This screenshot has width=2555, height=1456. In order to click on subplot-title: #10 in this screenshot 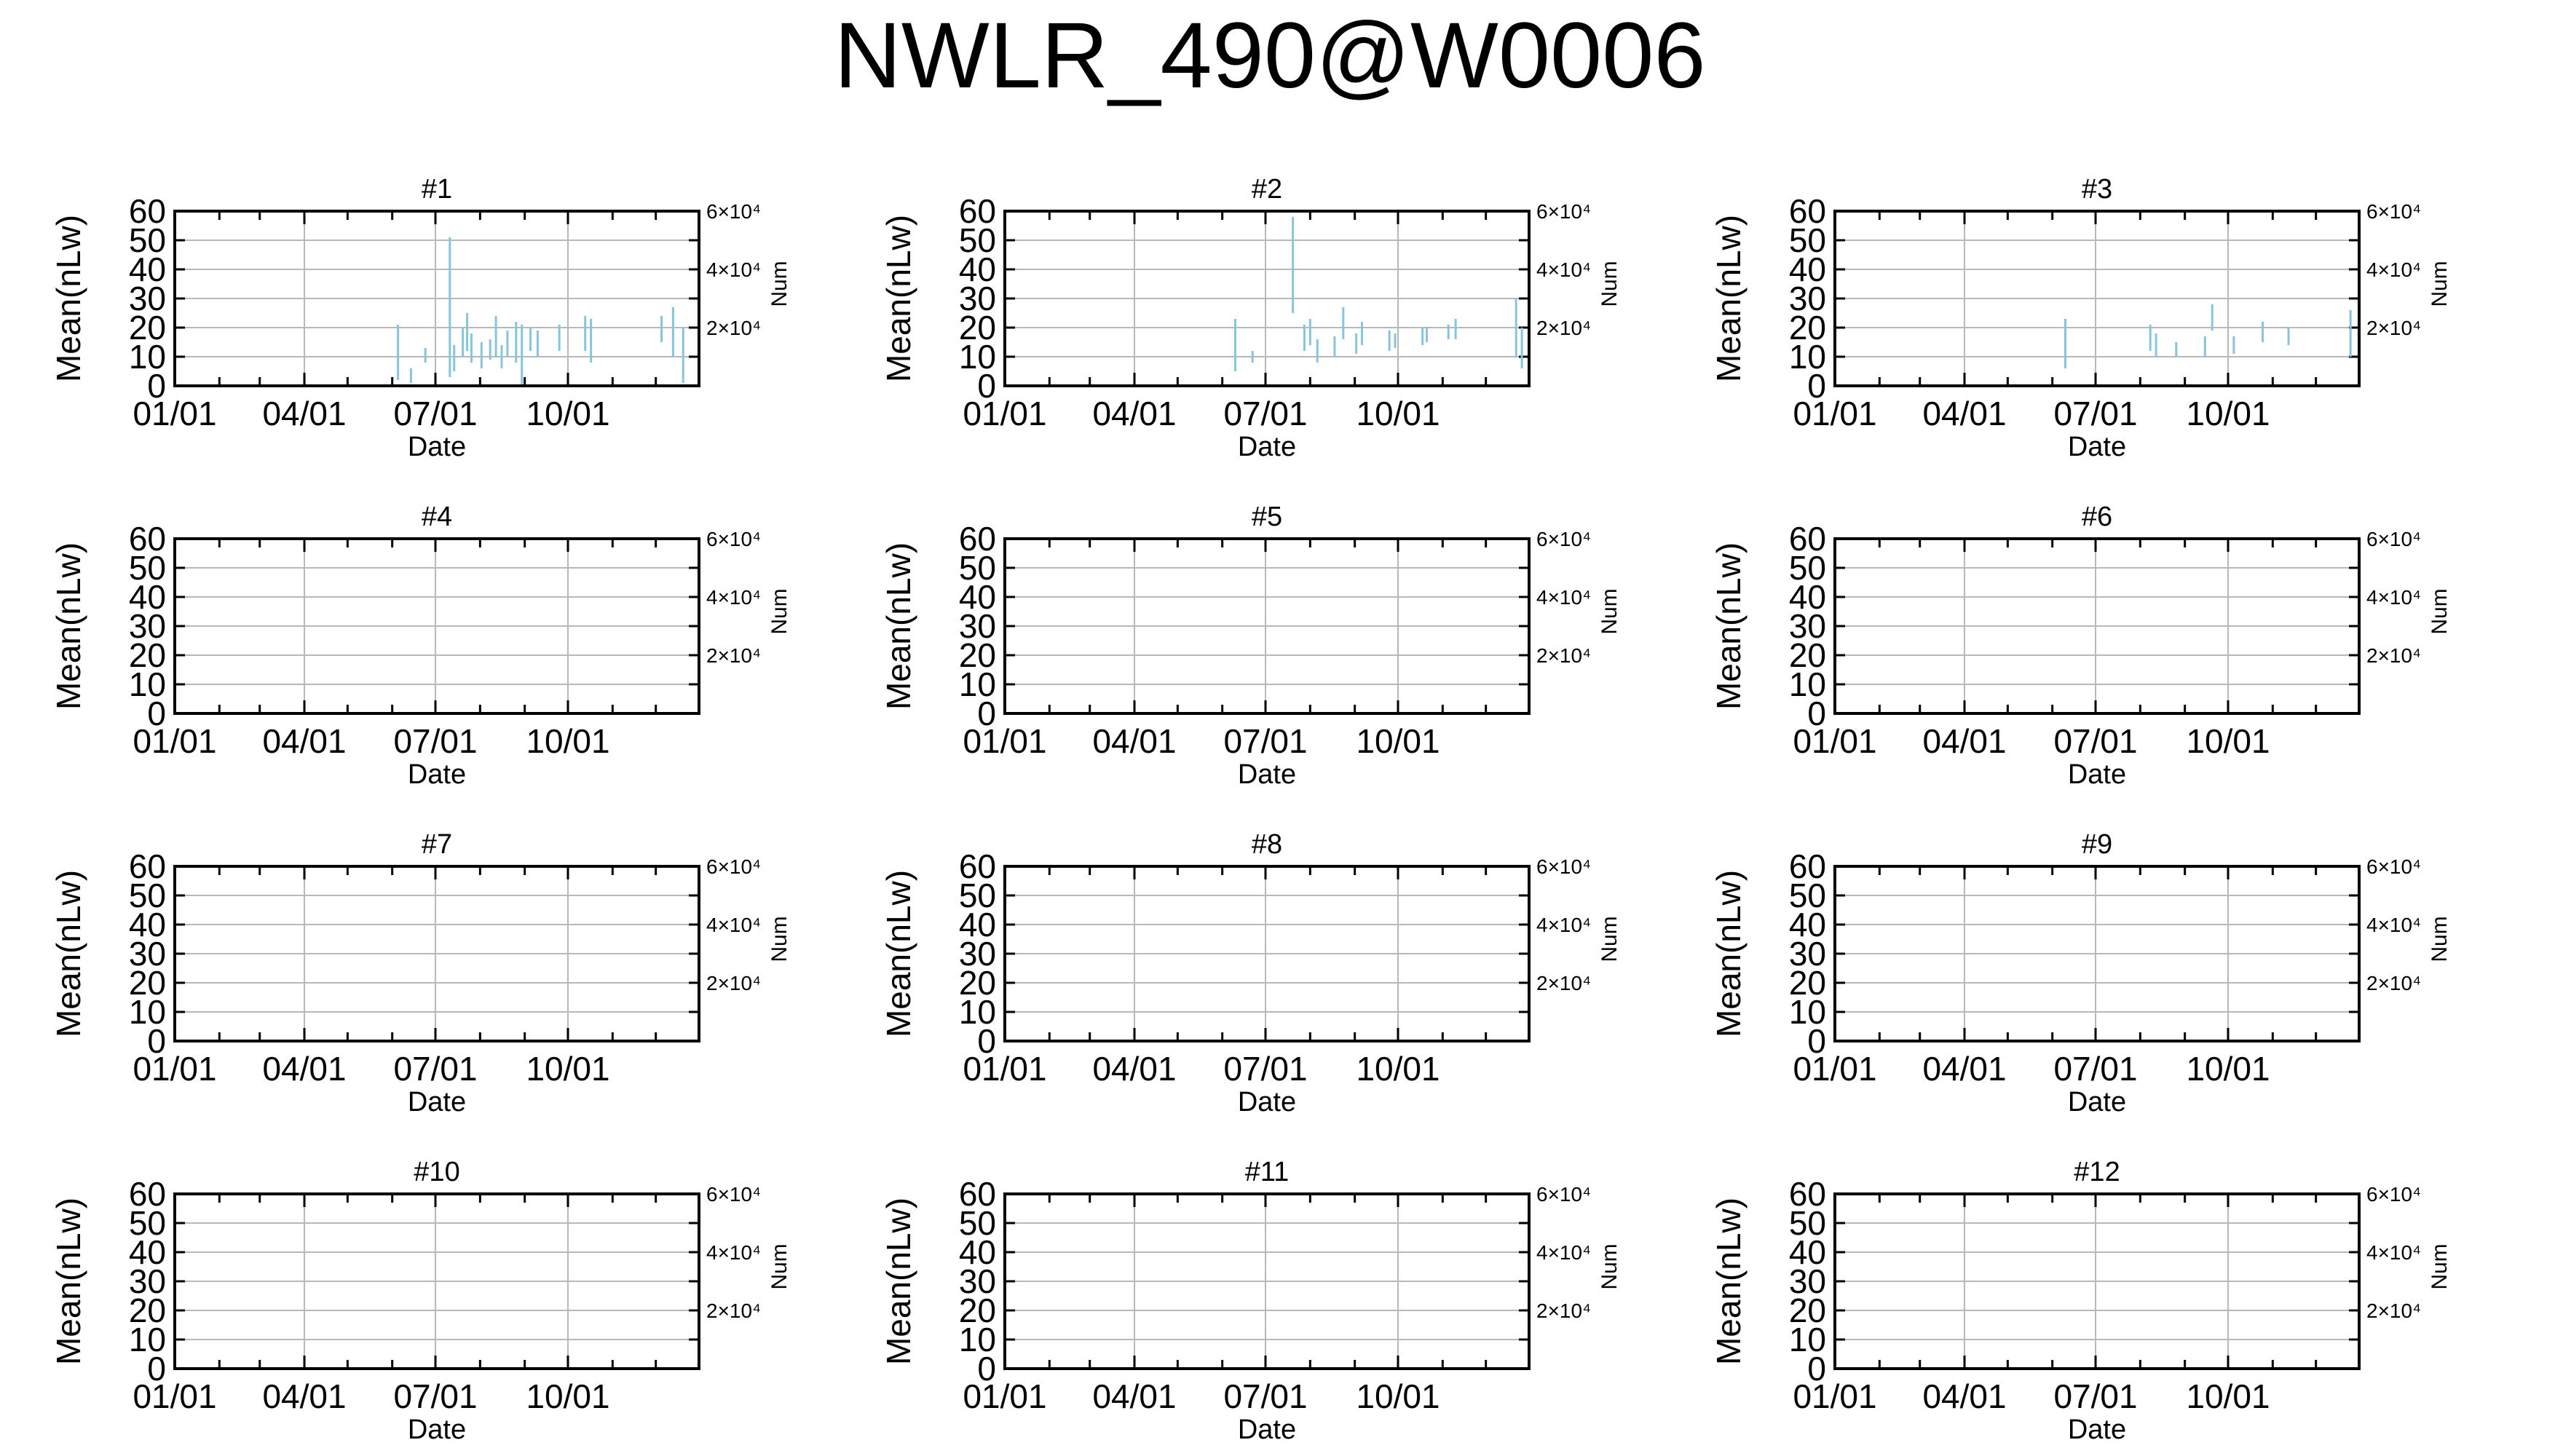, I will do `click(436, 1172)`.